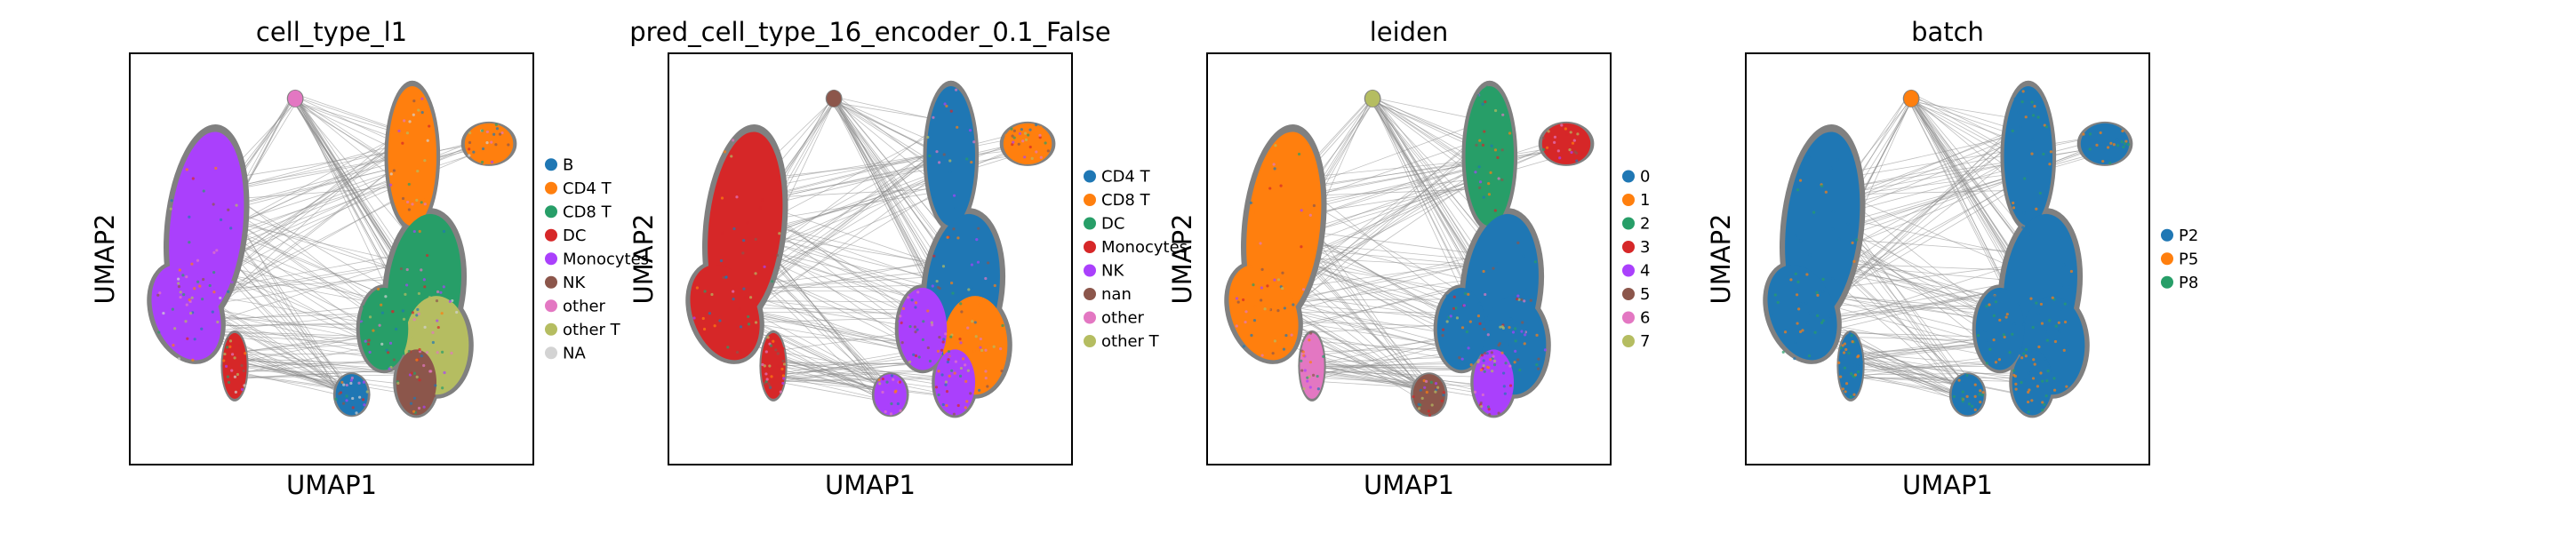  What do you see at coordinates (1947, 258) in the screenshot?
I see `axes-frame` at bounding box center [1947, 258].